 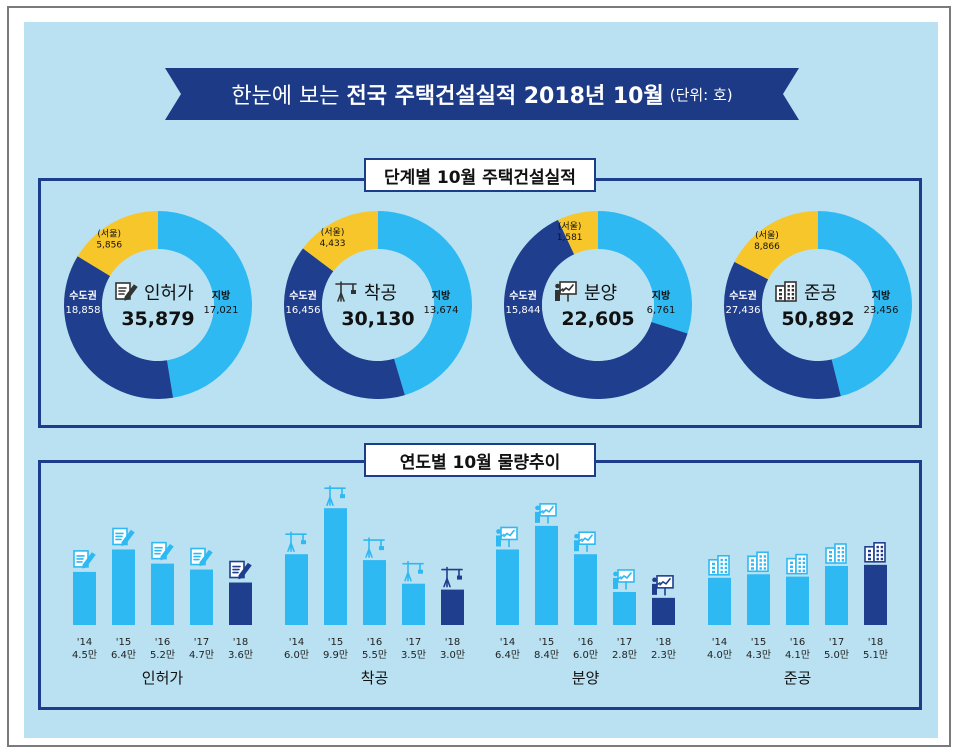 What do you see at coordinates (333, 244) in the screenshot?
I see `slice-value-seoul: 4,433` at bounding box center [333, 244].